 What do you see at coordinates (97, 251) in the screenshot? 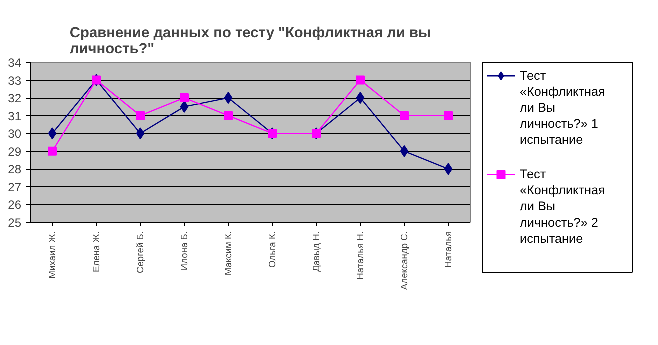
I see `x-tick-label: Елена Ж.` at bounding box center [97, 251].